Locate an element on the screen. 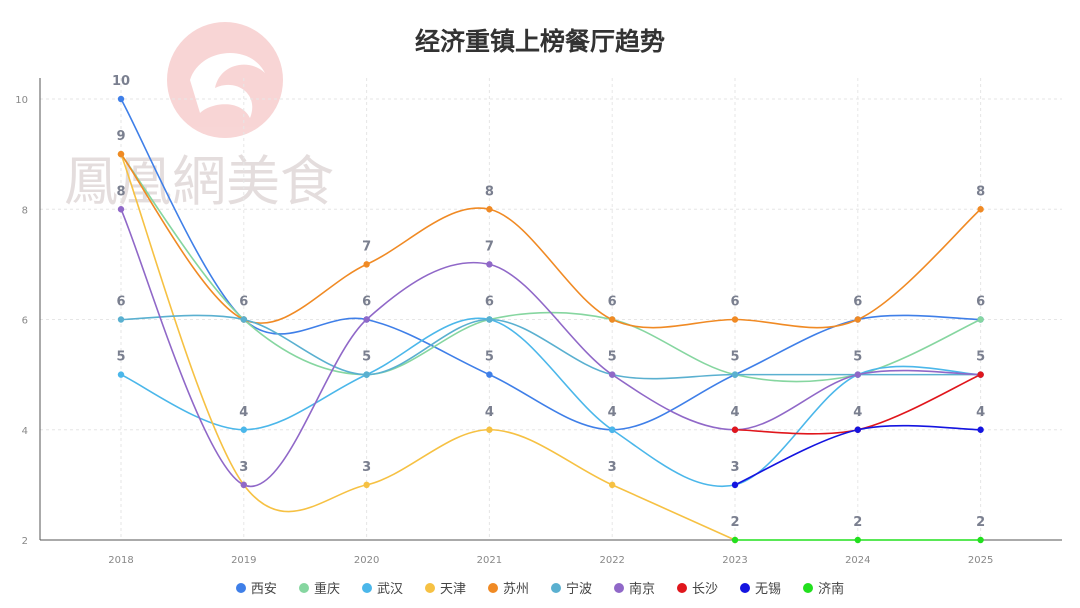 The width and height of the screenshot is (1080, 608). legend-label: 宁波 is located at coordinates (579, 589).